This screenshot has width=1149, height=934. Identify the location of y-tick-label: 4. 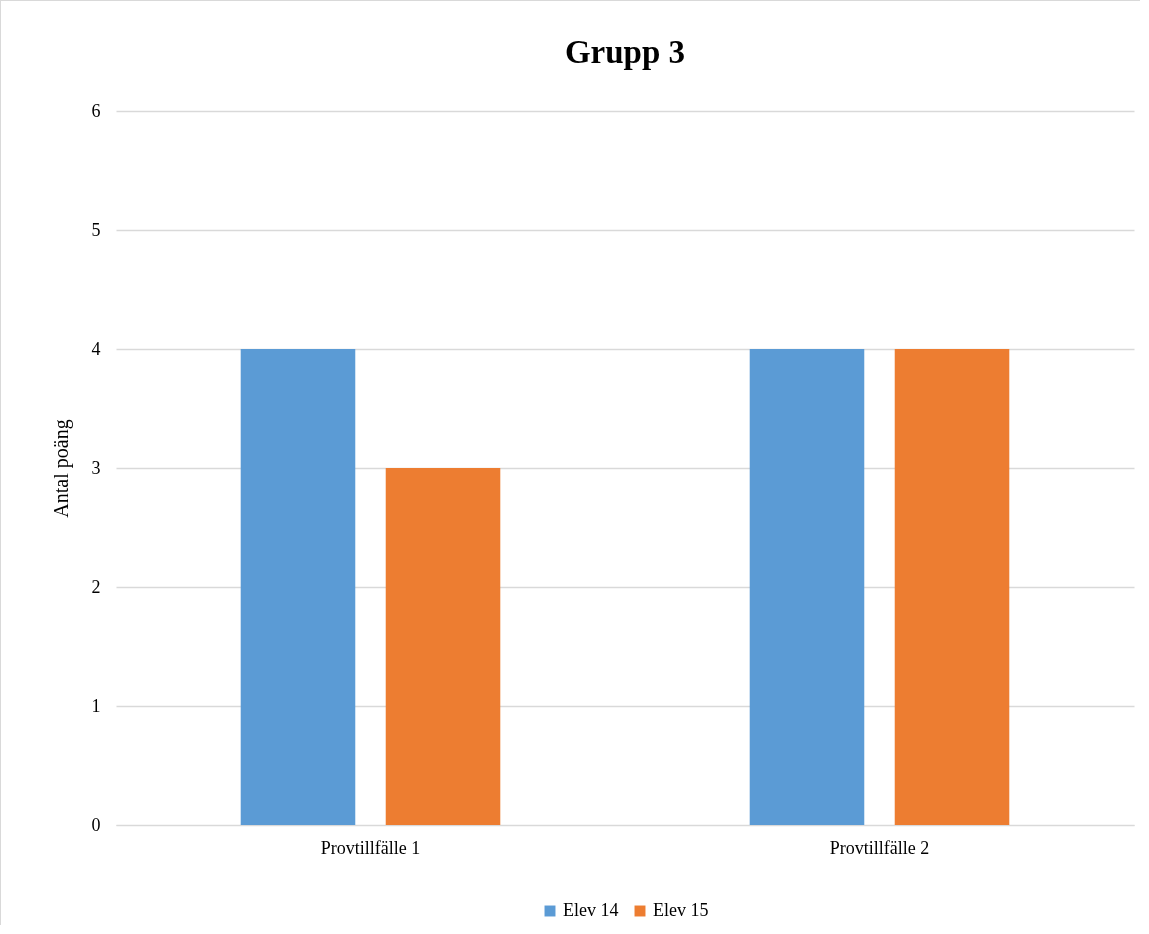
(96, 348).